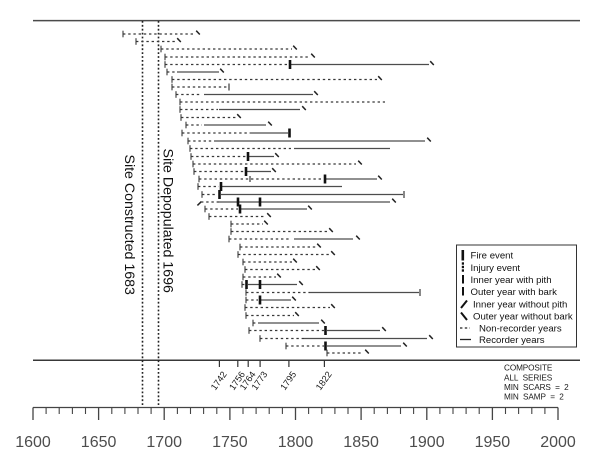 This screenshot has width=600, height=464. What do you see at coordinates (528, 377) in the screenshot?
I see `svg-text: ALL SERIES` at bounding box center [528, 377].